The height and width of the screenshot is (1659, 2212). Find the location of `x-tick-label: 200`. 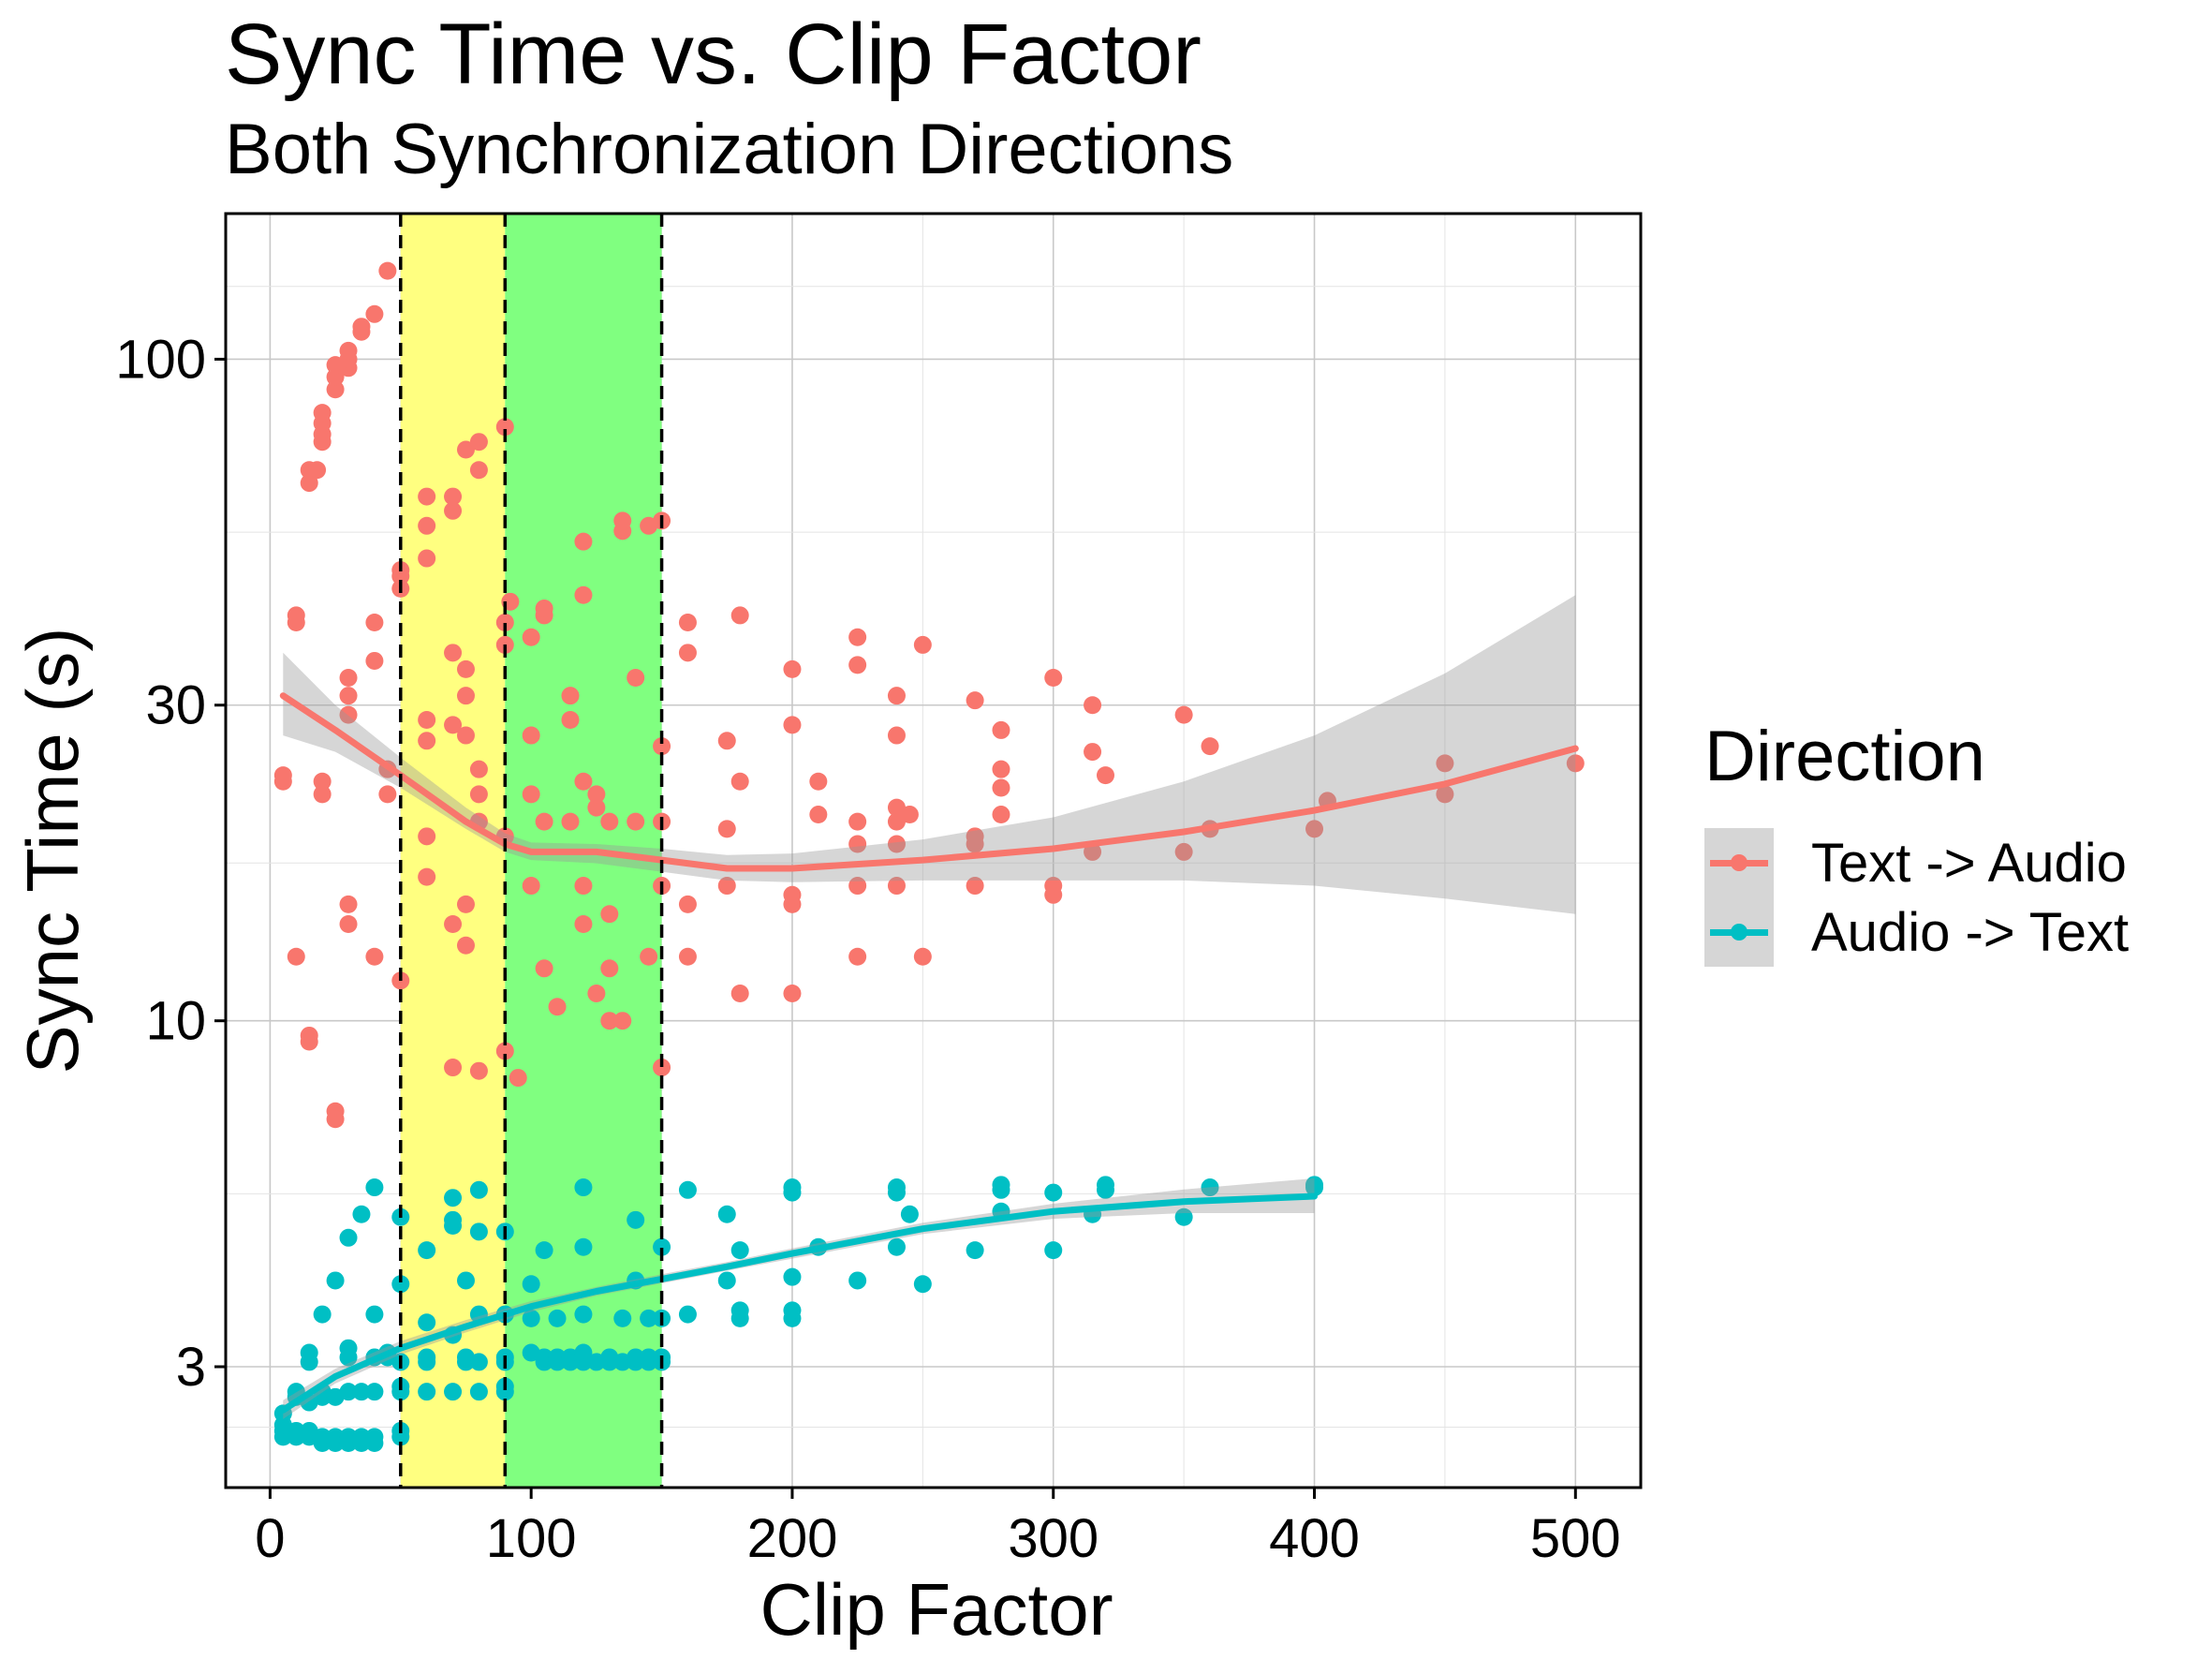

x-tick-label: 200 is located at coordinates (793, 1539).